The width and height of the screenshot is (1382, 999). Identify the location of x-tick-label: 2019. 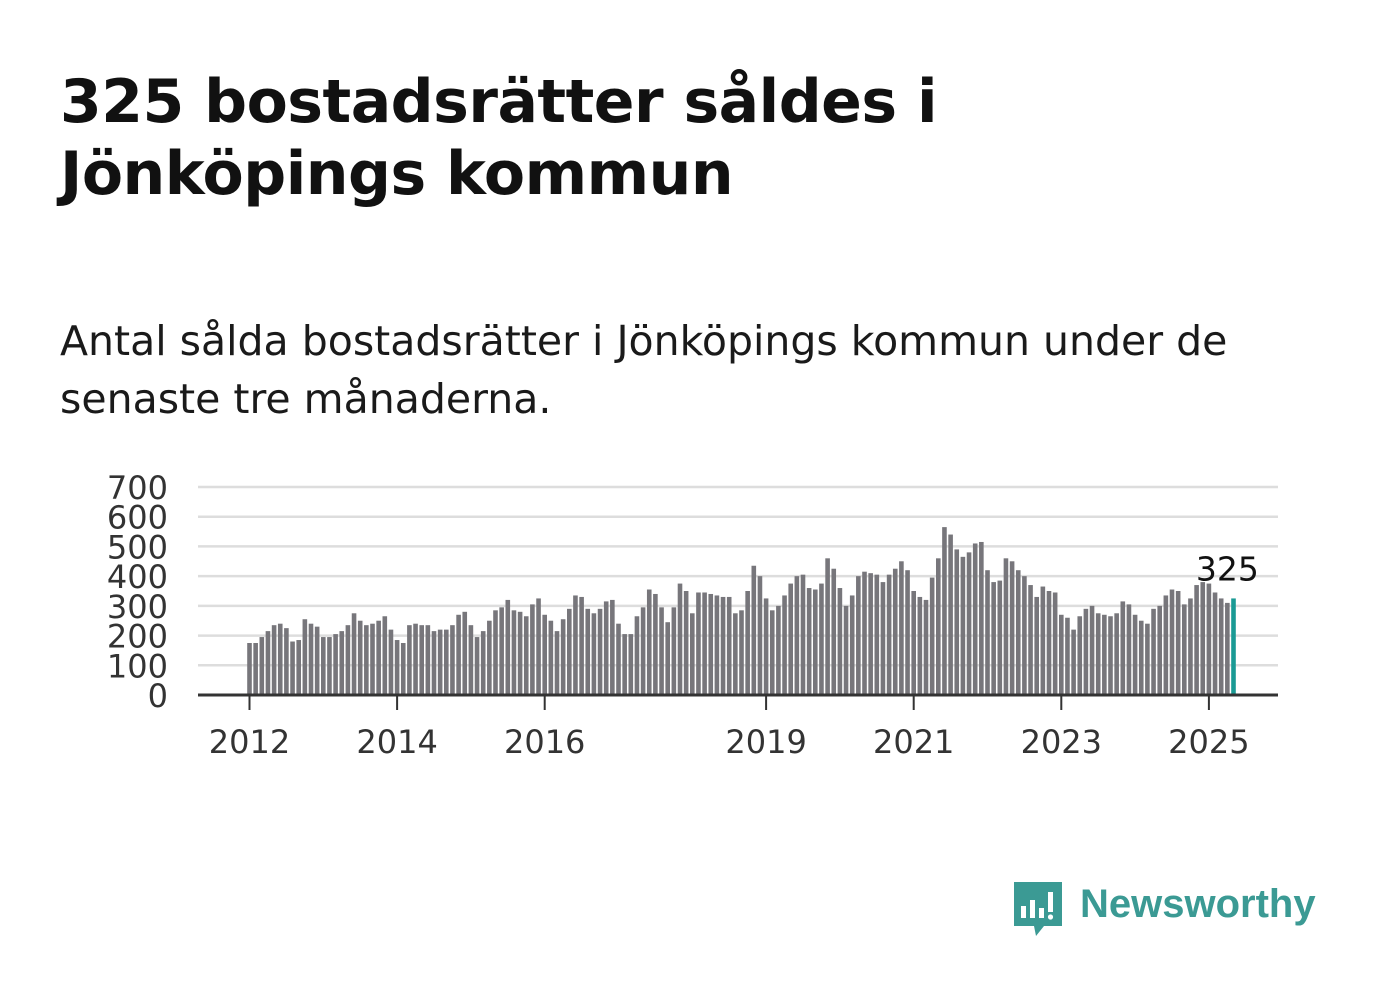
(765, 742).